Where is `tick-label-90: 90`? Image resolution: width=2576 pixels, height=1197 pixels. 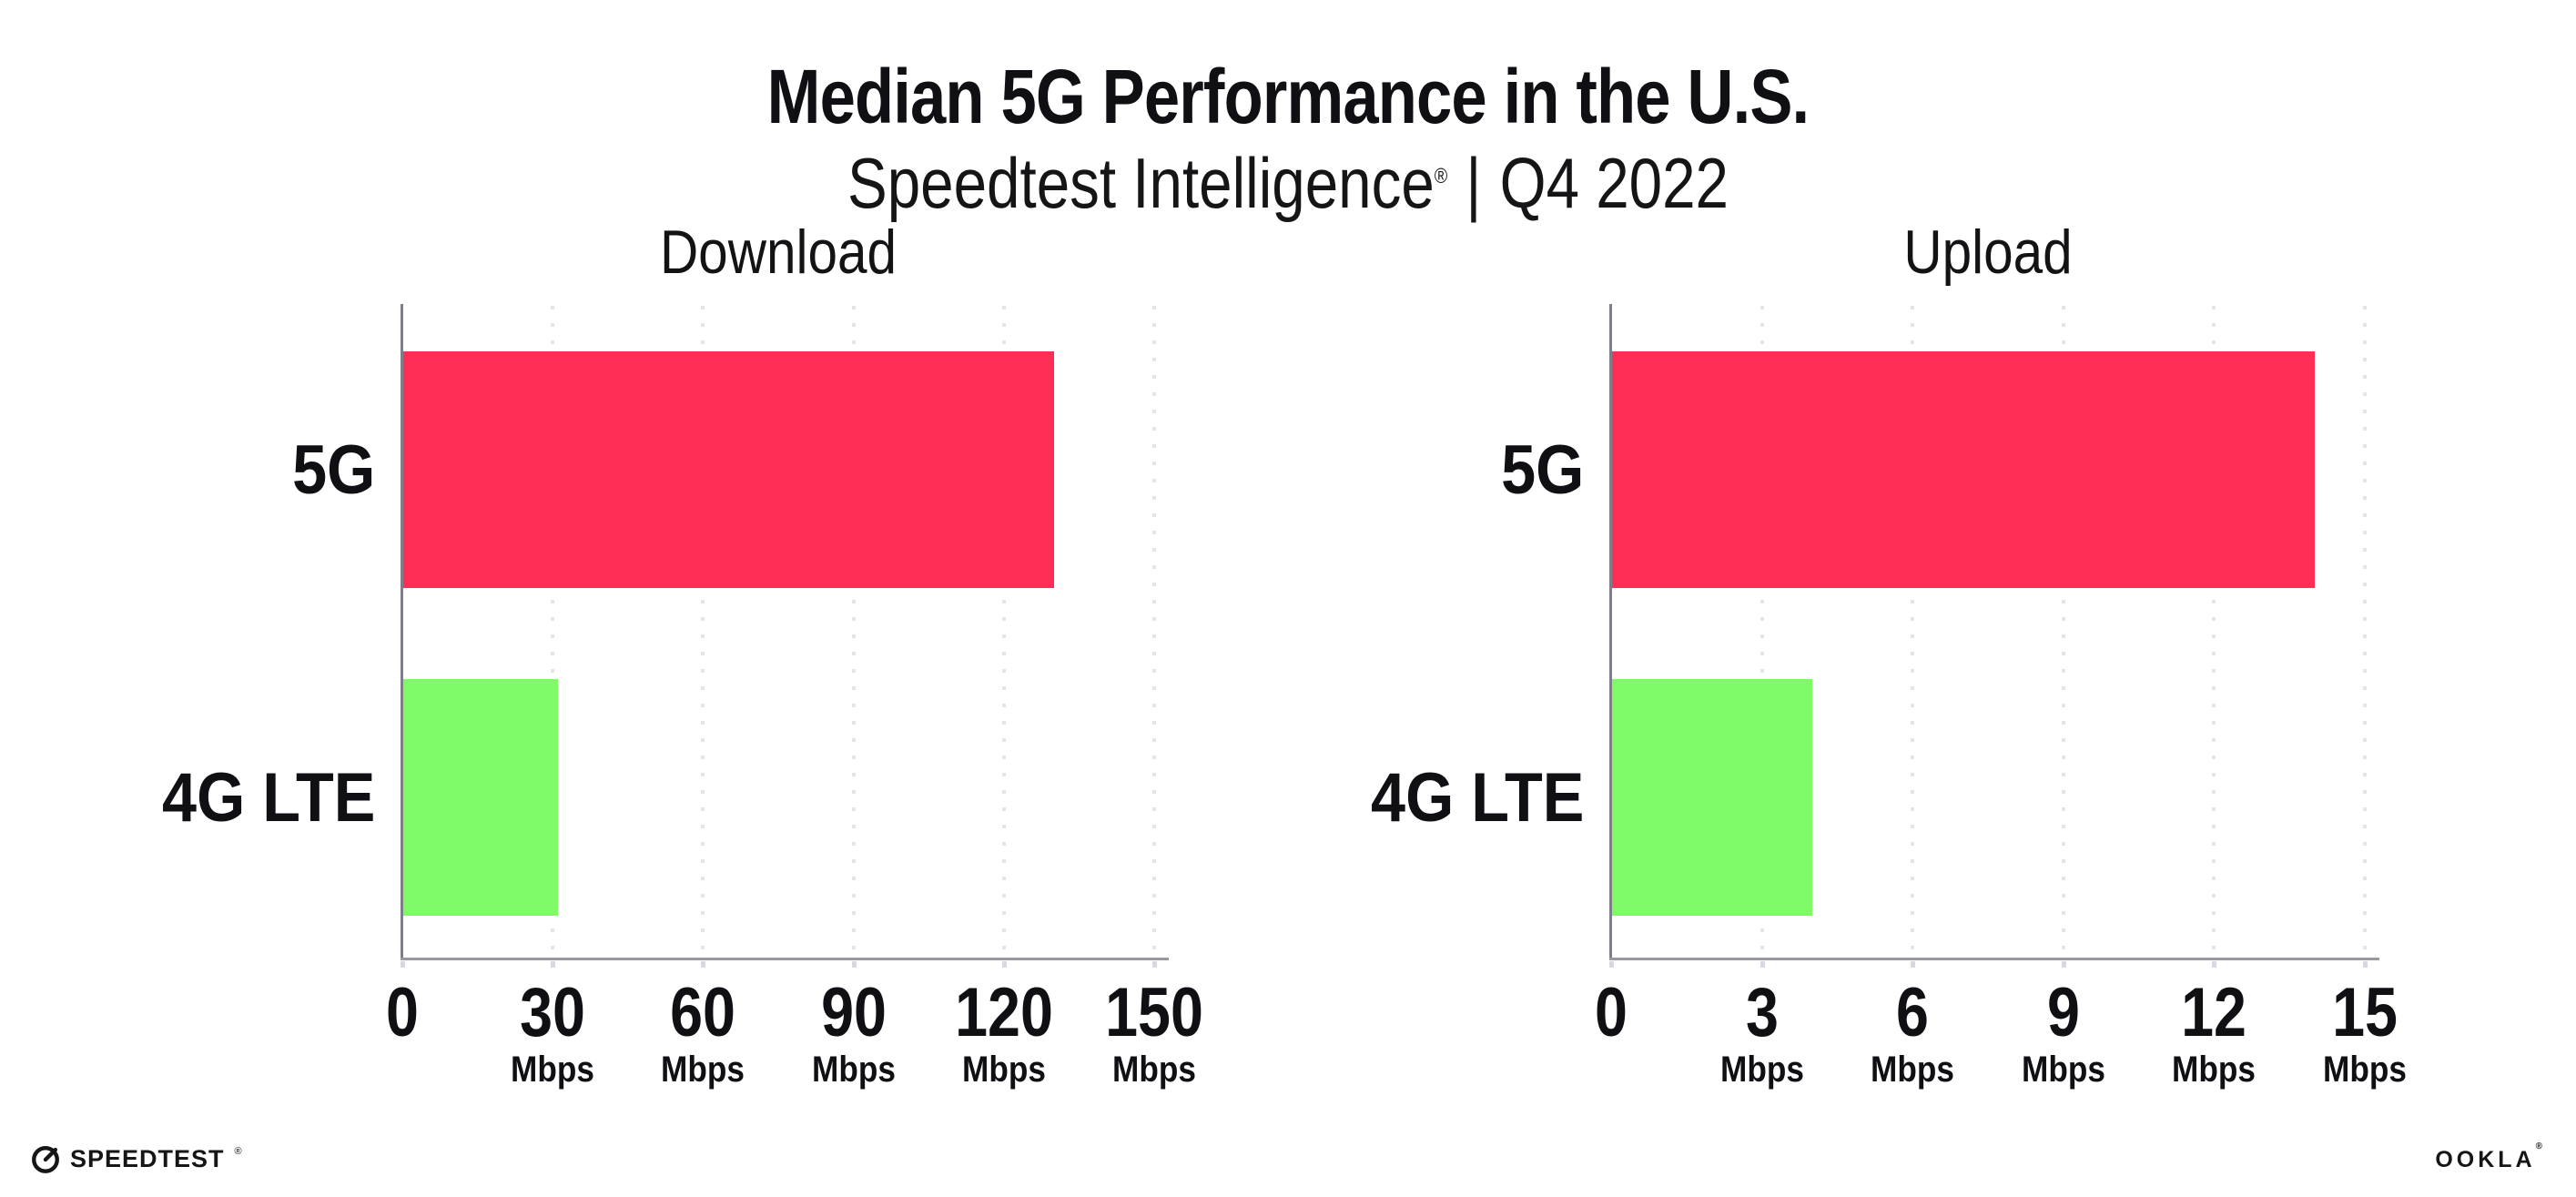 tick-label-90: 90 is located at coordinates (853, 1012).